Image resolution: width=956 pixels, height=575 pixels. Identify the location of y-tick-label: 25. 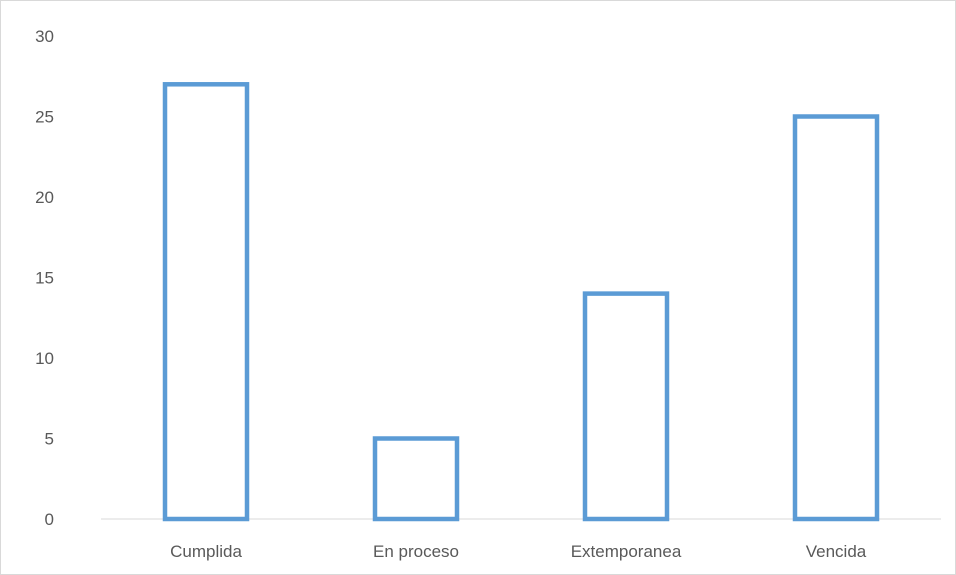
(44, 117).